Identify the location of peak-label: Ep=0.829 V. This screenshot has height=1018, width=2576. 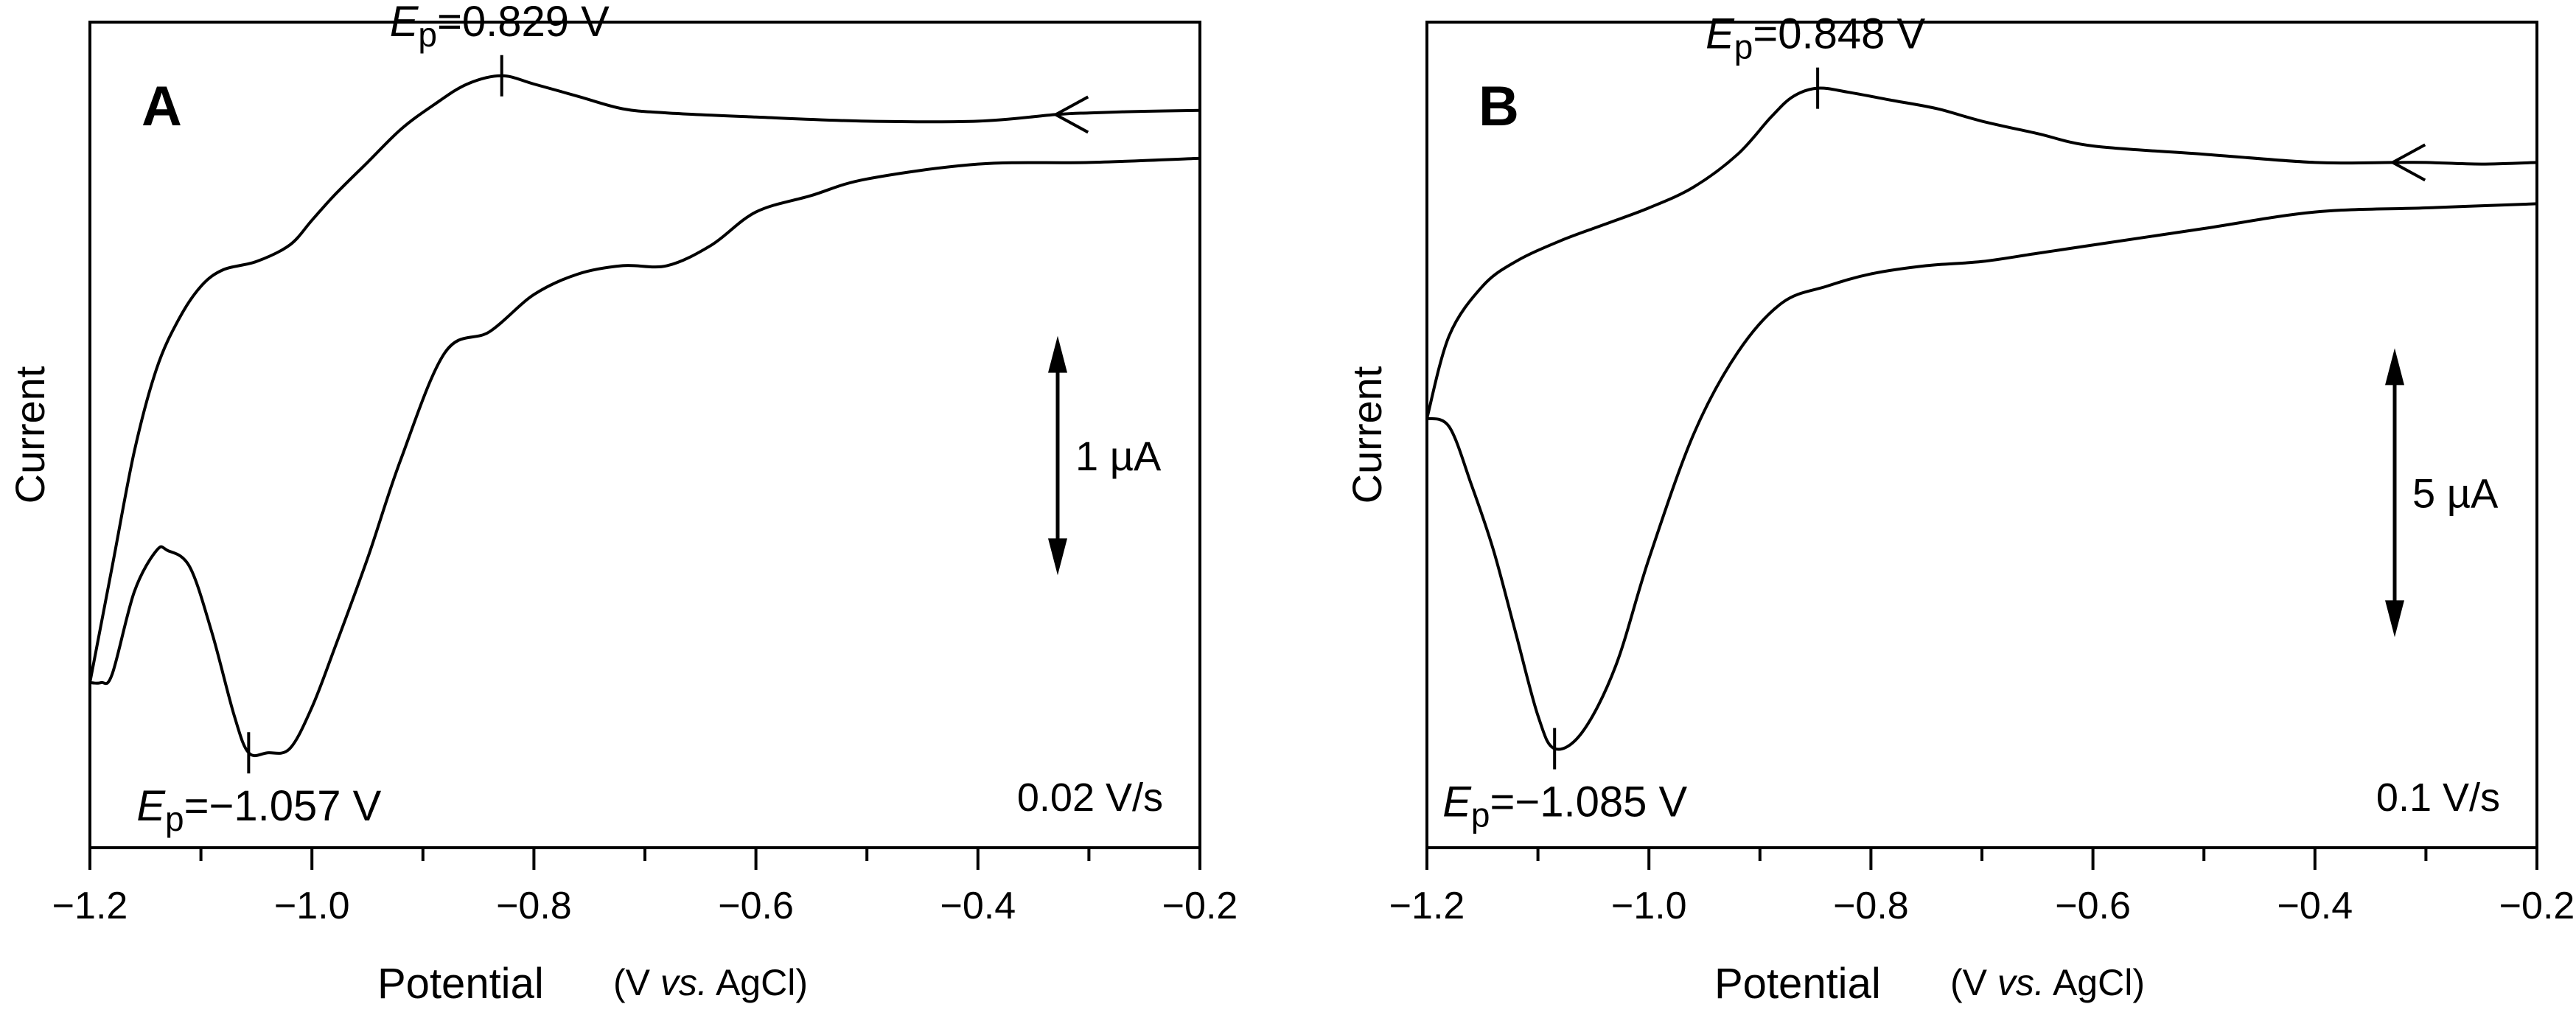
(500, 27).